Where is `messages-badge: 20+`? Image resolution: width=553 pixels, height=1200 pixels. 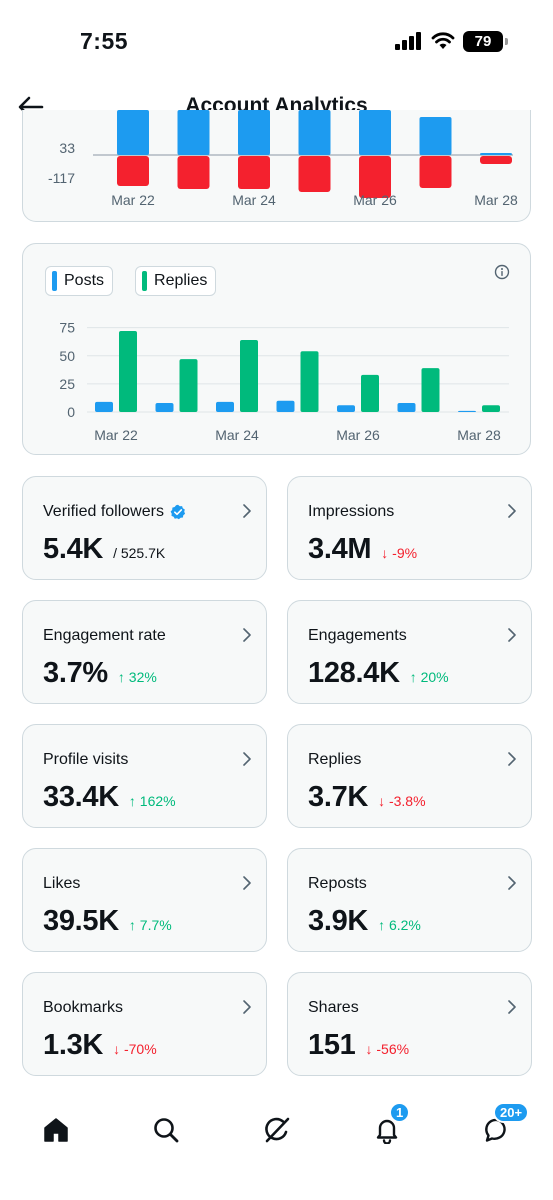
messages-badge: 20+ is located at coordinates (511, 1112).